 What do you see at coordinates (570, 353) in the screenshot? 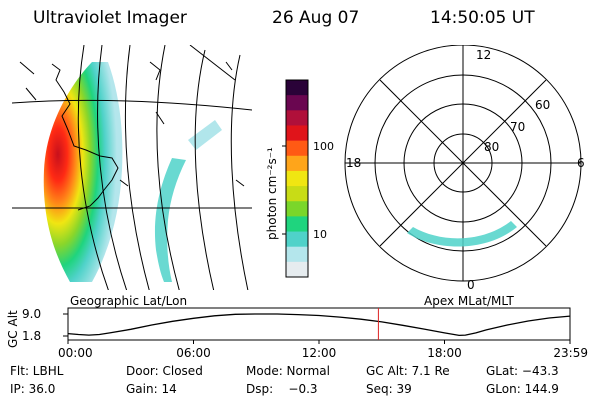
I see `x-tick-label: 23:59` at bounding box center [570, 353].